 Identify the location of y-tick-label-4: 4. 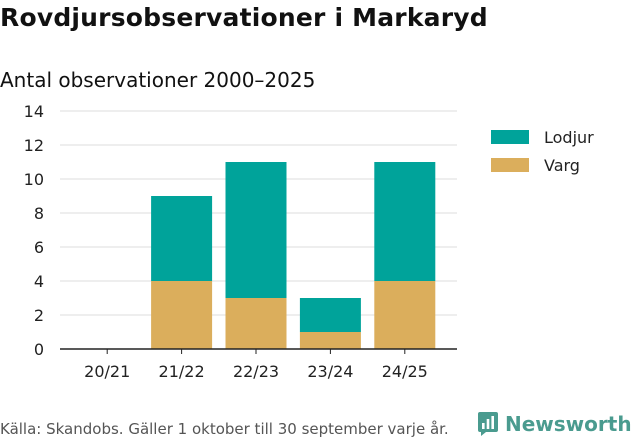
(39, 281).